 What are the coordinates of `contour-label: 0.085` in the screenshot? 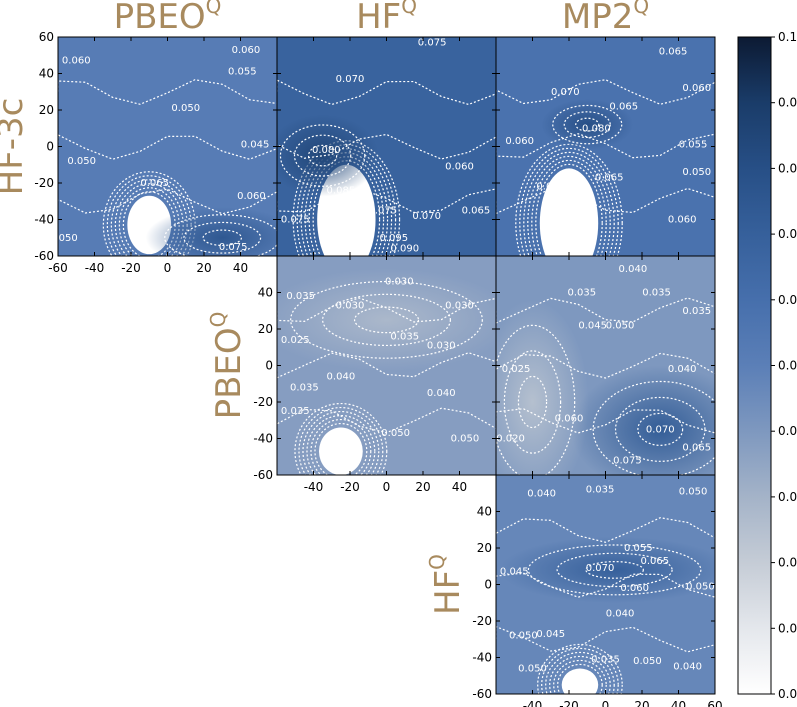 It's located at (341, 190).